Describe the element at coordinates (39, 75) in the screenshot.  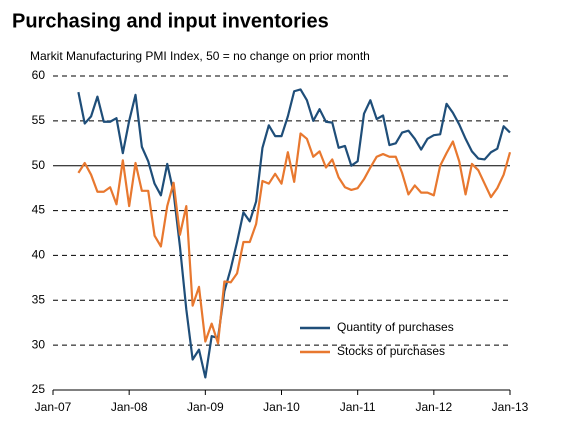
I see `y-tick-label: 60` at that location.